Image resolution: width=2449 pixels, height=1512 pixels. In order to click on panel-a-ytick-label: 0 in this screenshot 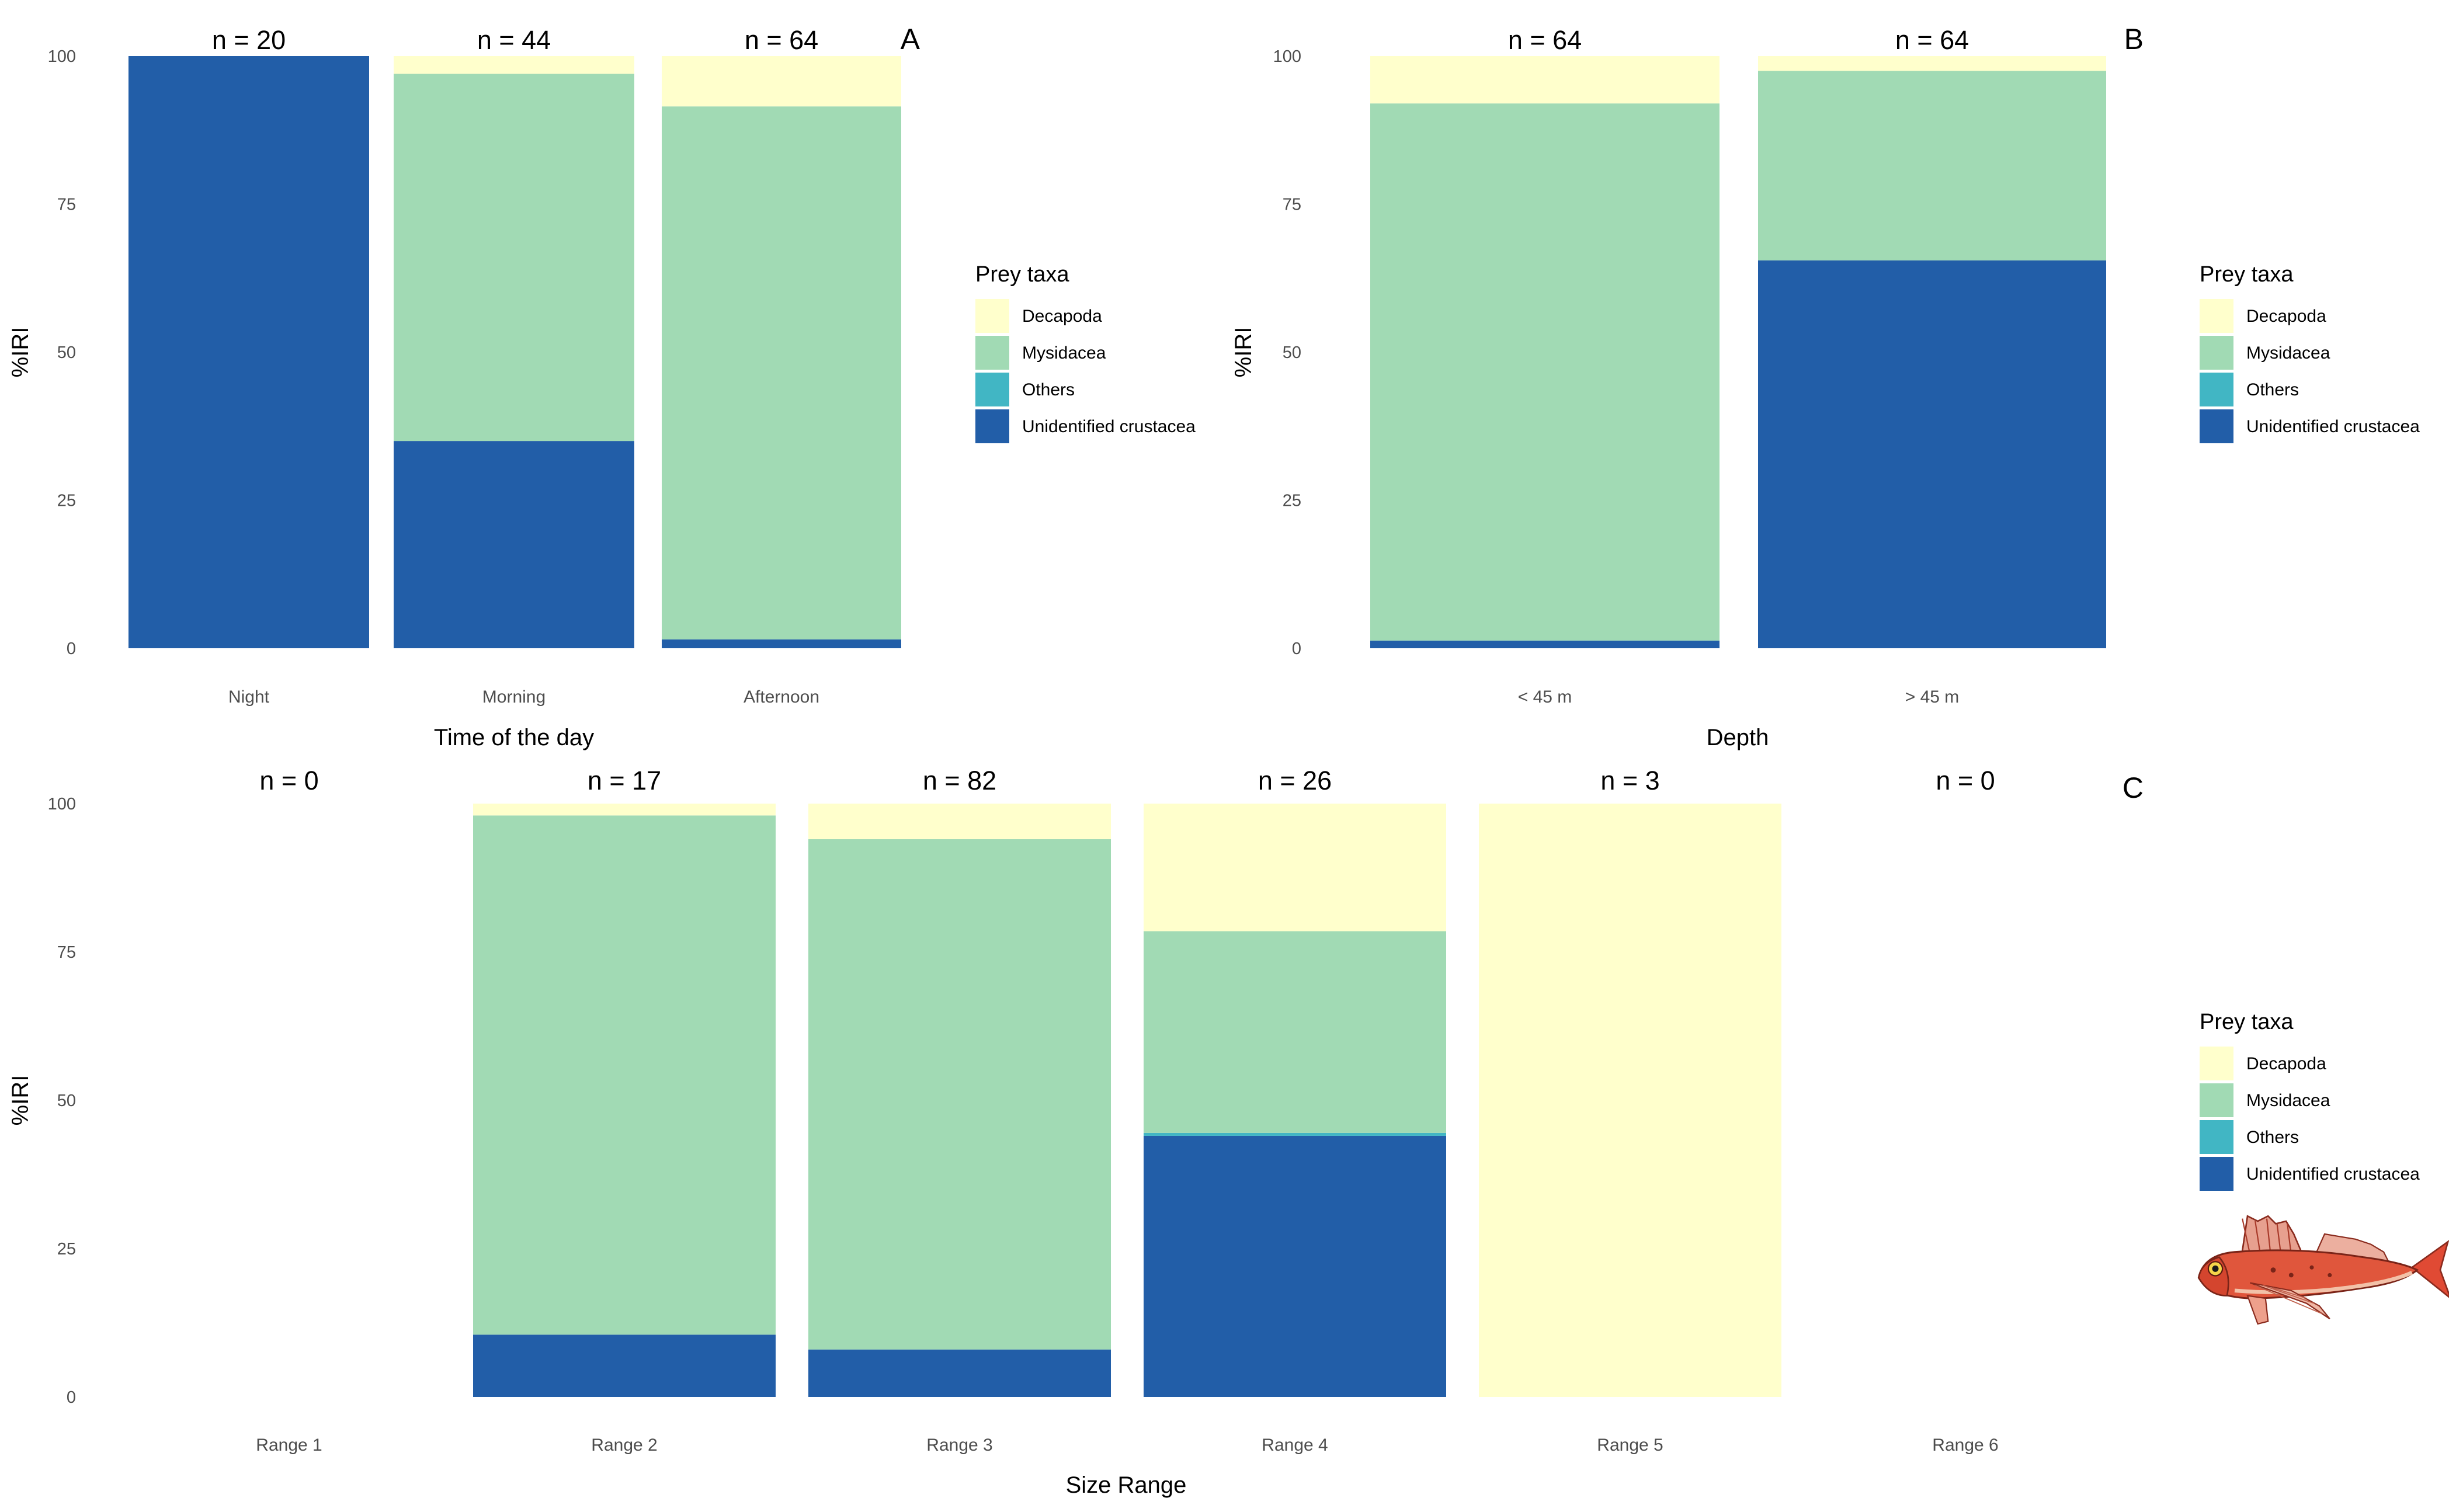, I will do `click(71, 648)`.